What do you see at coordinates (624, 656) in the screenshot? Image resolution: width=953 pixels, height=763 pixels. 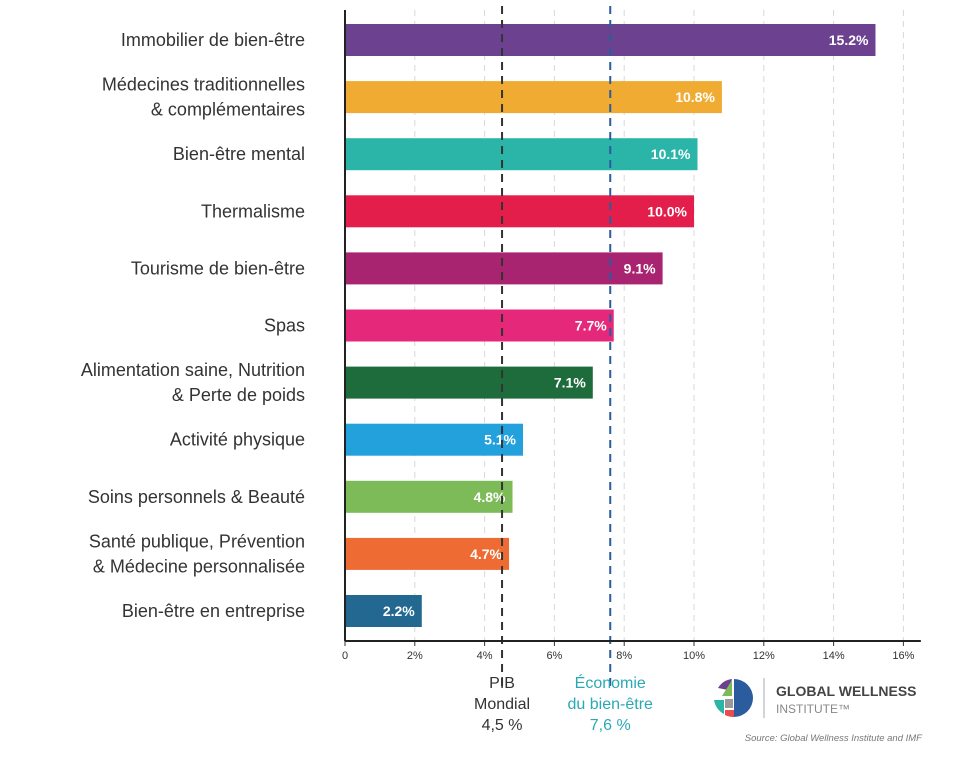 I see `x-tick-label: 8%` at bounding box center [624, 656].